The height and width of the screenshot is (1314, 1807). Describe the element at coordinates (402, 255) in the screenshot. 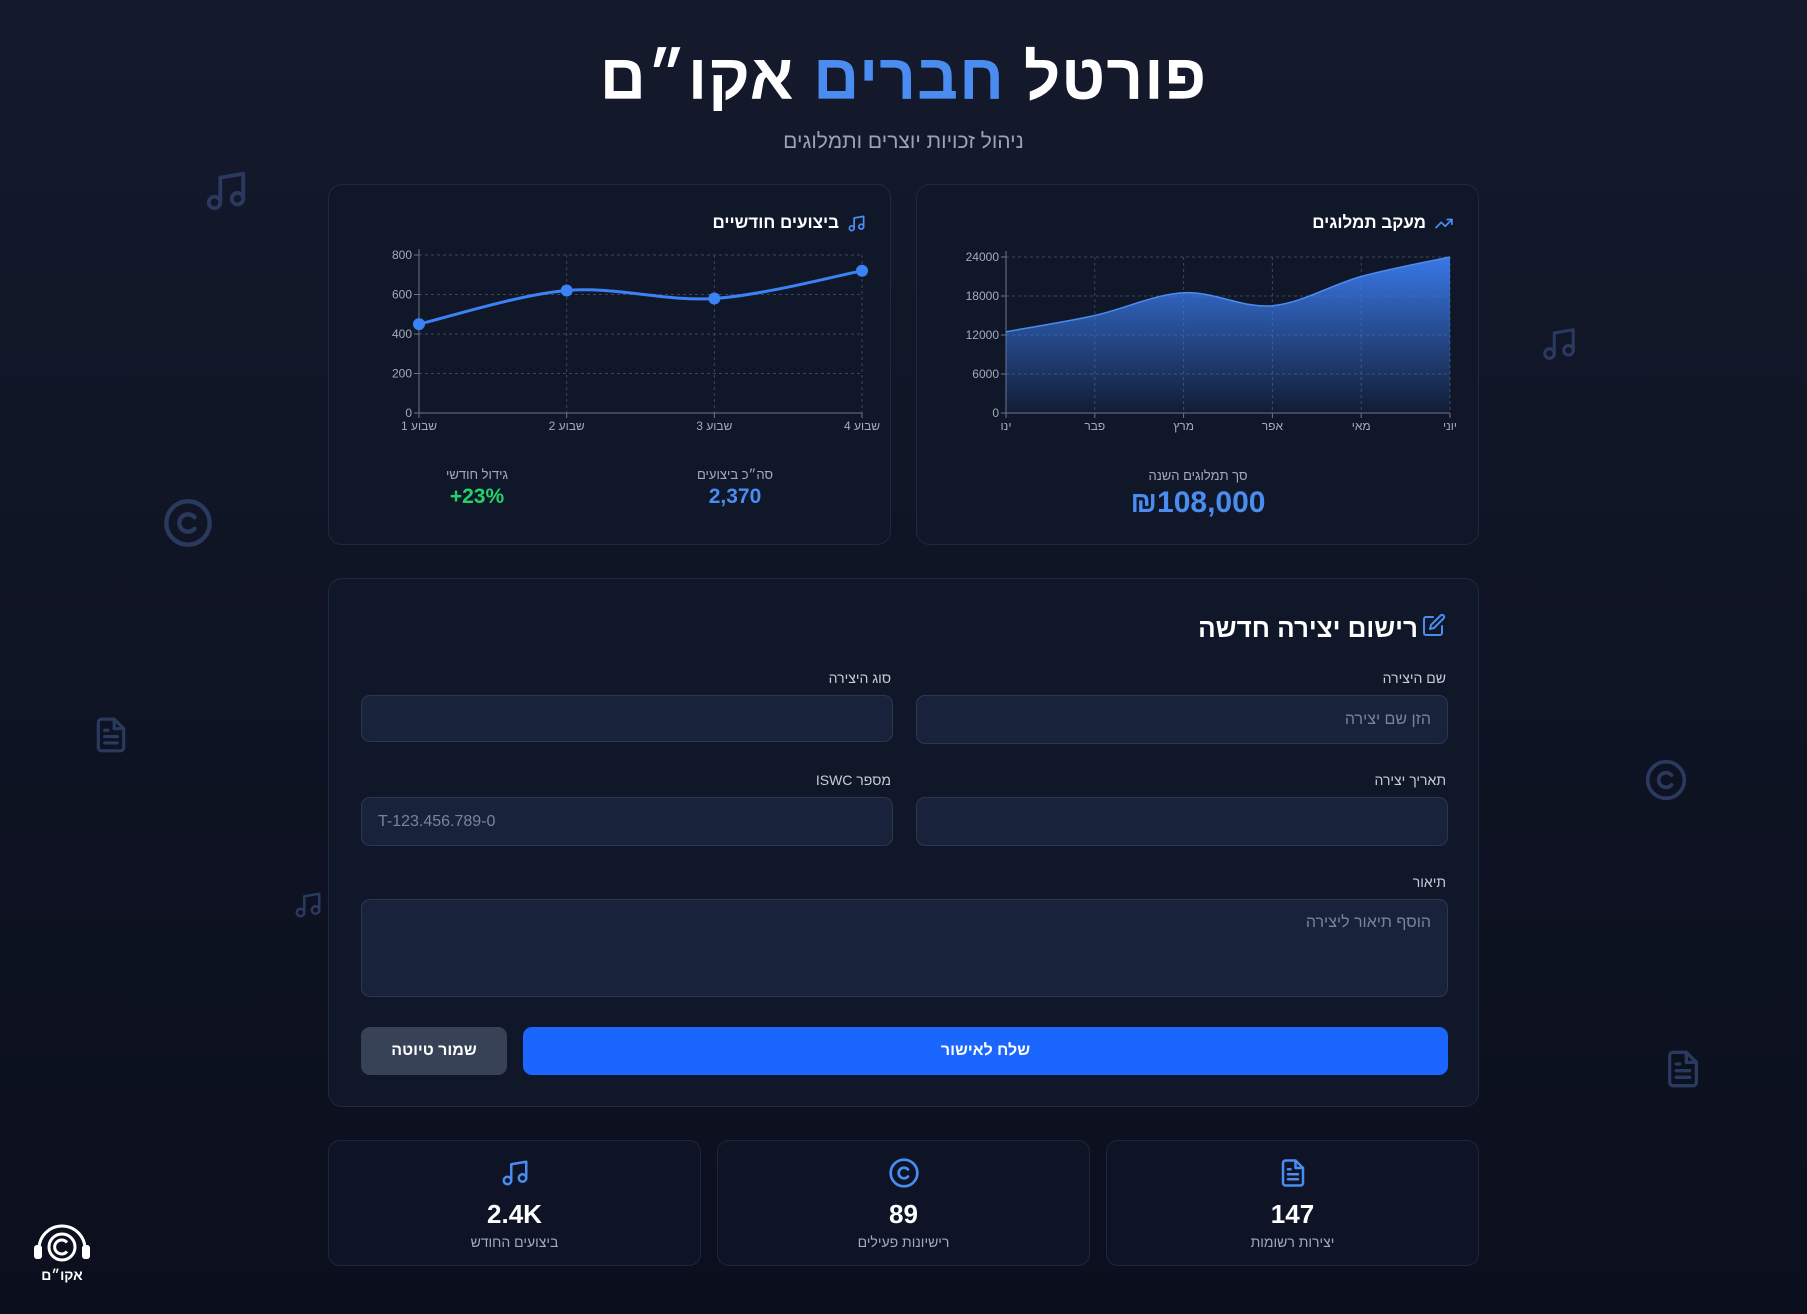

I see `y-tick-label: 800` at that location.